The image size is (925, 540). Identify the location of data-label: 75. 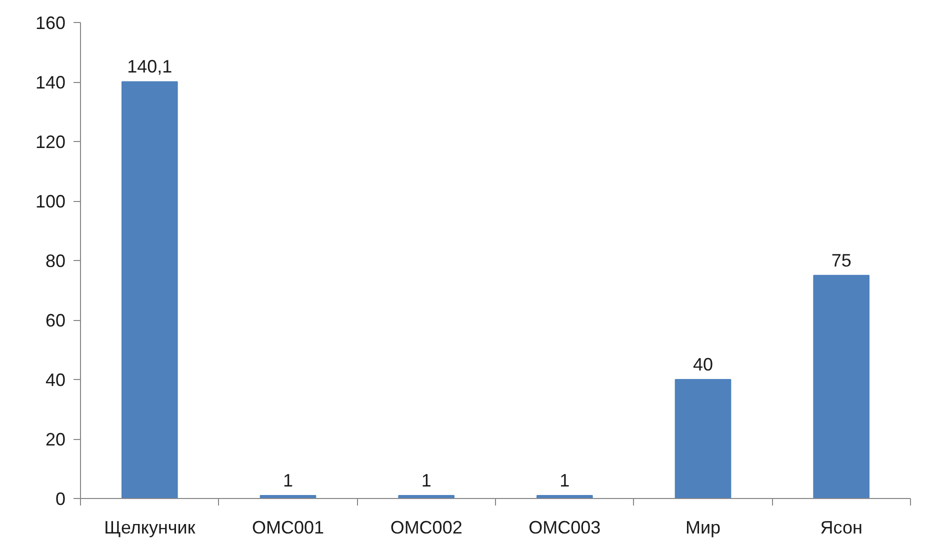
(841, 260).